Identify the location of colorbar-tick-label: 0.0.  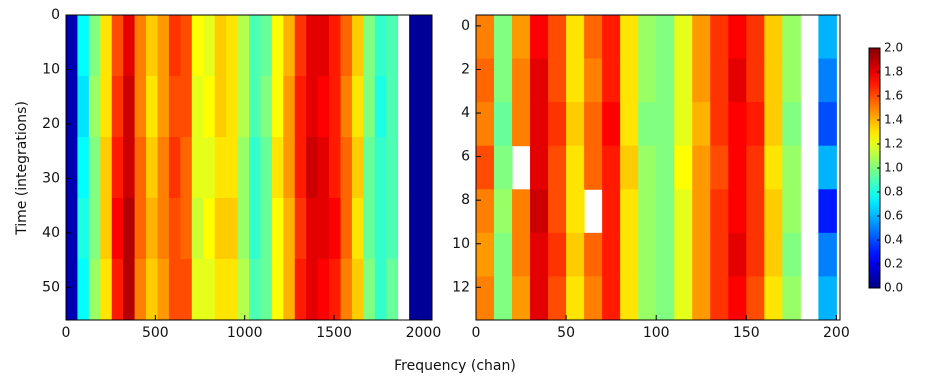
(893, 288).